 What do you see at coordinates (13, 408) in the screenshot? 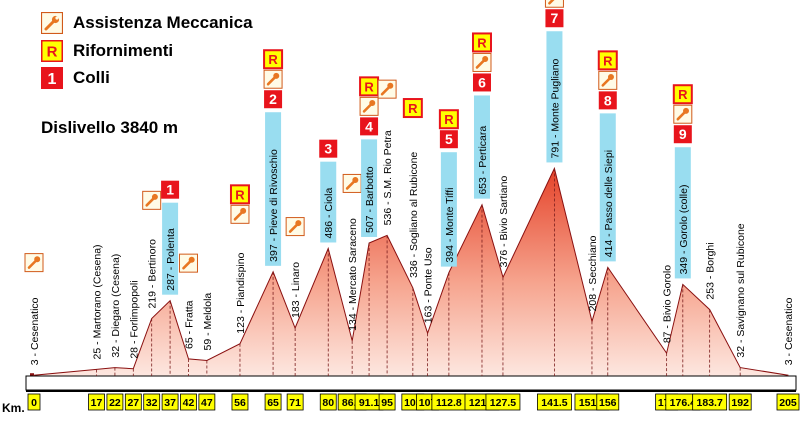
I see `km-prefix: Km.` at bounding box center [13, 408].